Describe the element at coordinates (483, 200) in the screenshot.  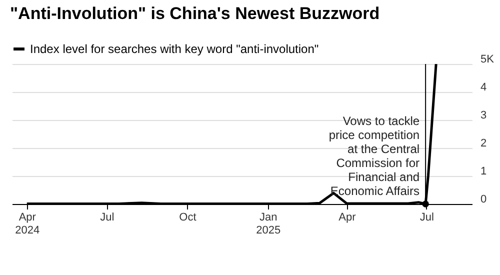
I see `y-tick-label: 0` at that location.